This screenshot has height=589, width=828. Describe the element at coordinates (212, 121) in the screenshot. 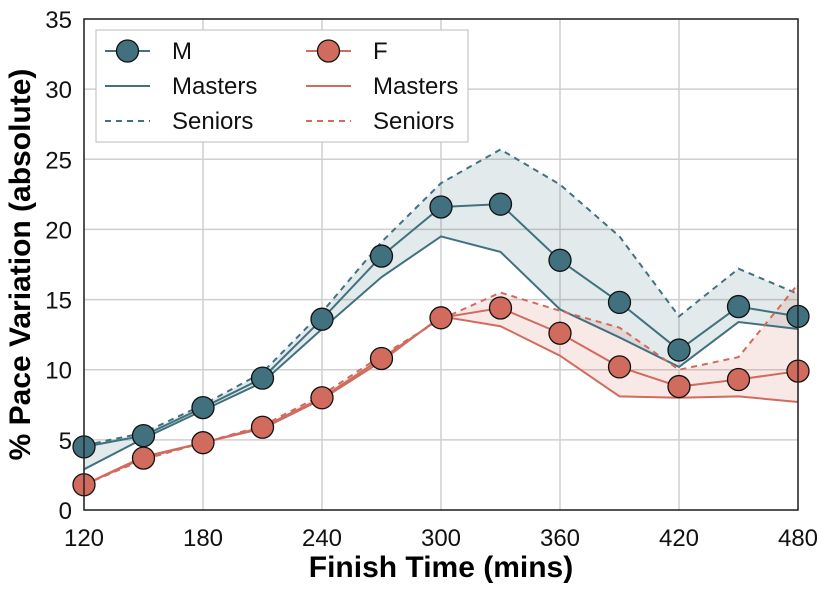

I see `legend-label-m-seniors: Seniors` at that location.